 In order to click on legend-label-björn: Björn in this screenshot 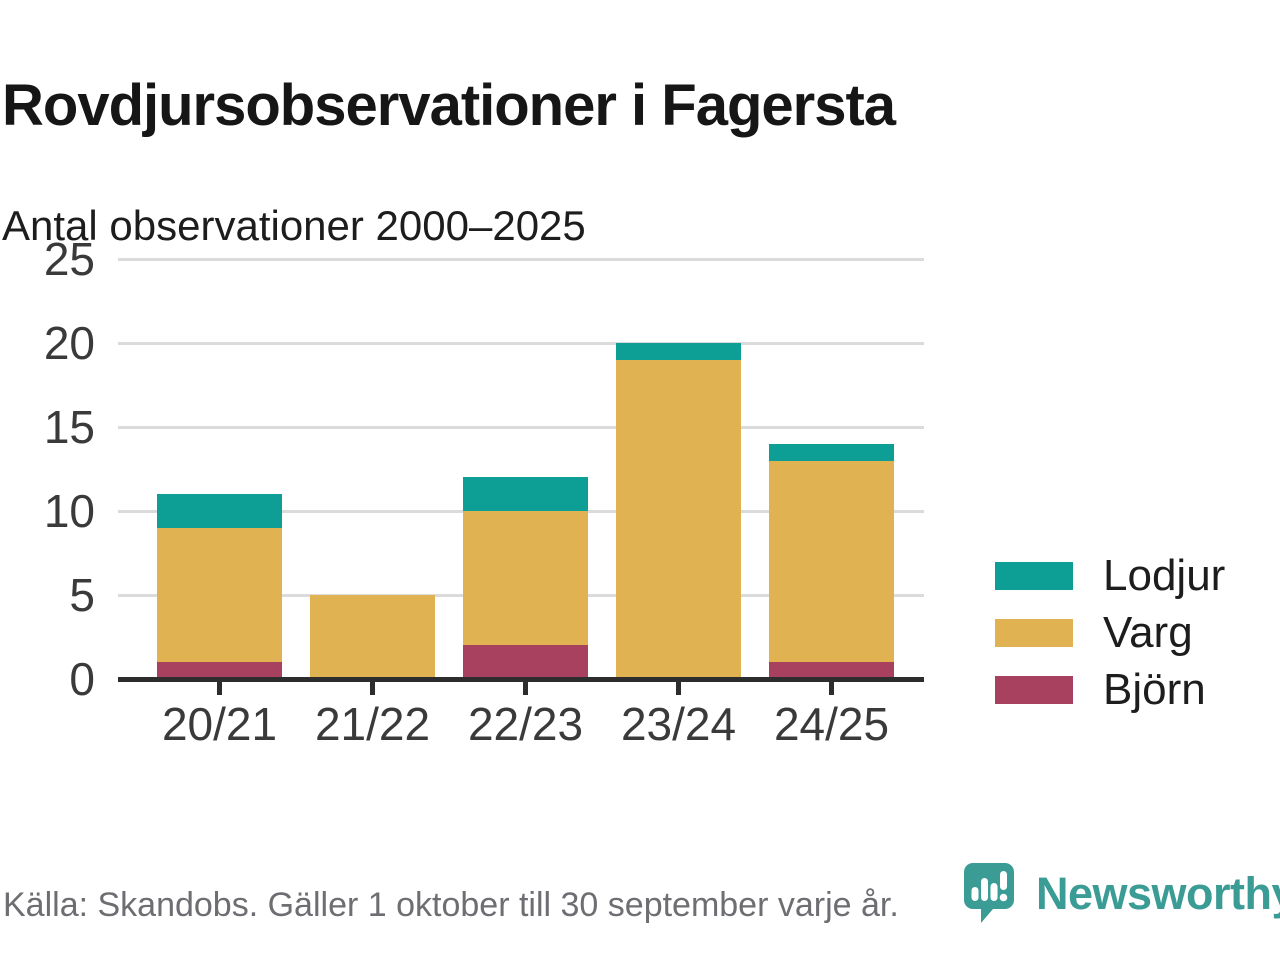, I will do `click(1154, 689)`.